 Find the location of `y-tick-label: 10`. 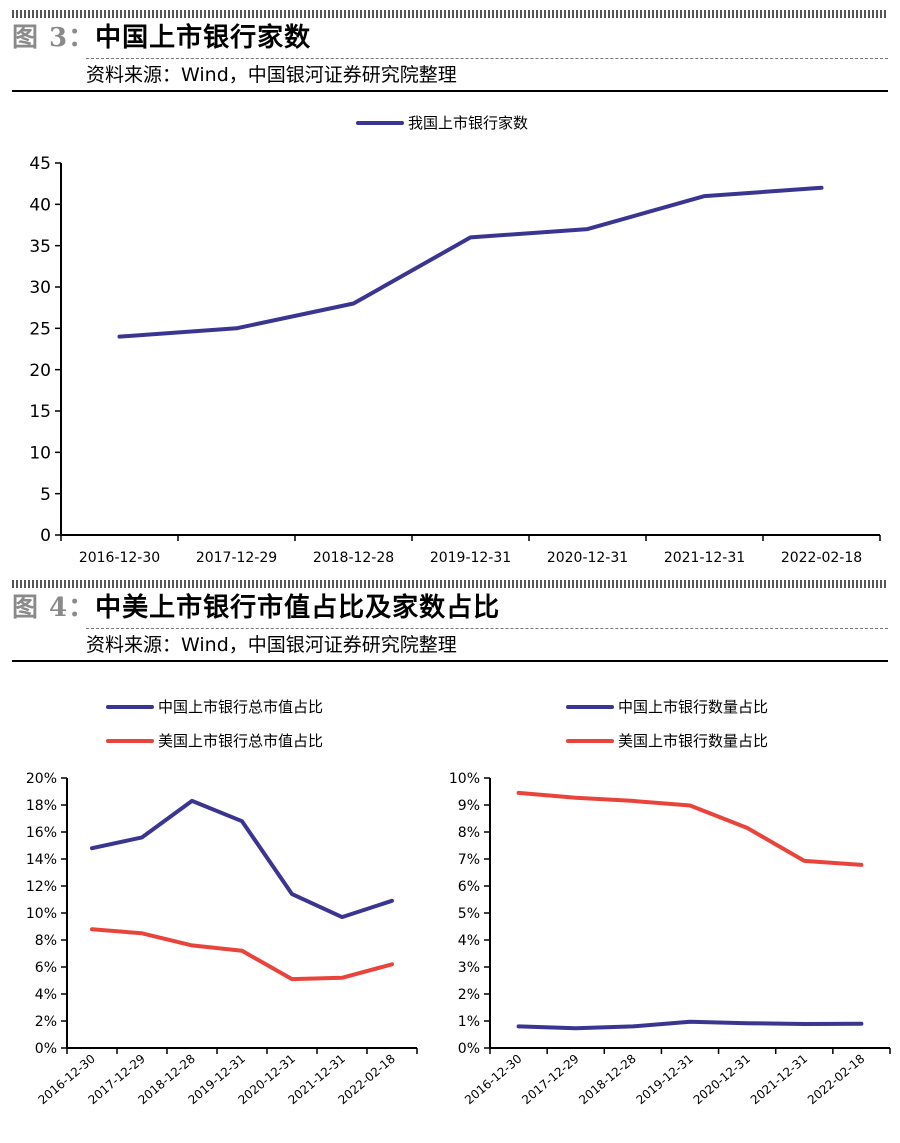

y-tick-label: 10 is located at coordinates (40, 453).